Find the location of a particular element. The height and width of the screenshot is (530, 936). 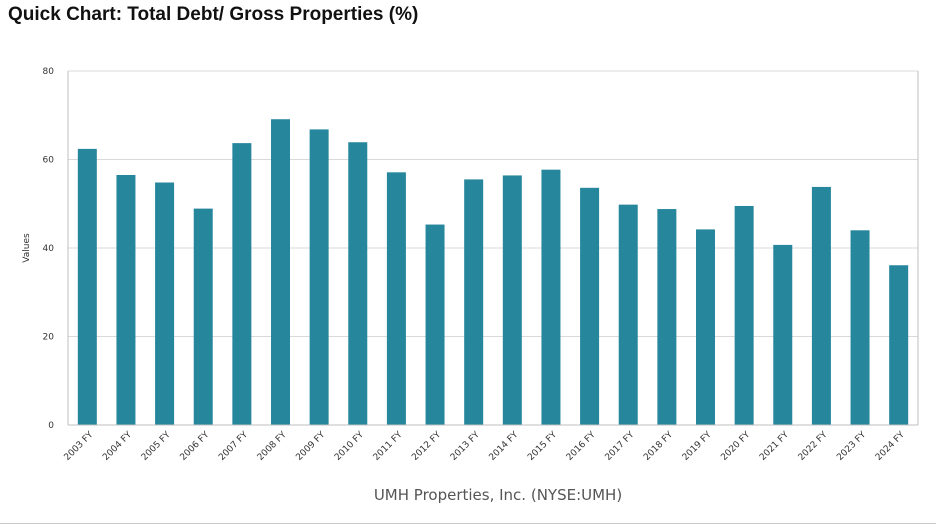

y-axis-title: Values is located at coordinates (27, 248).